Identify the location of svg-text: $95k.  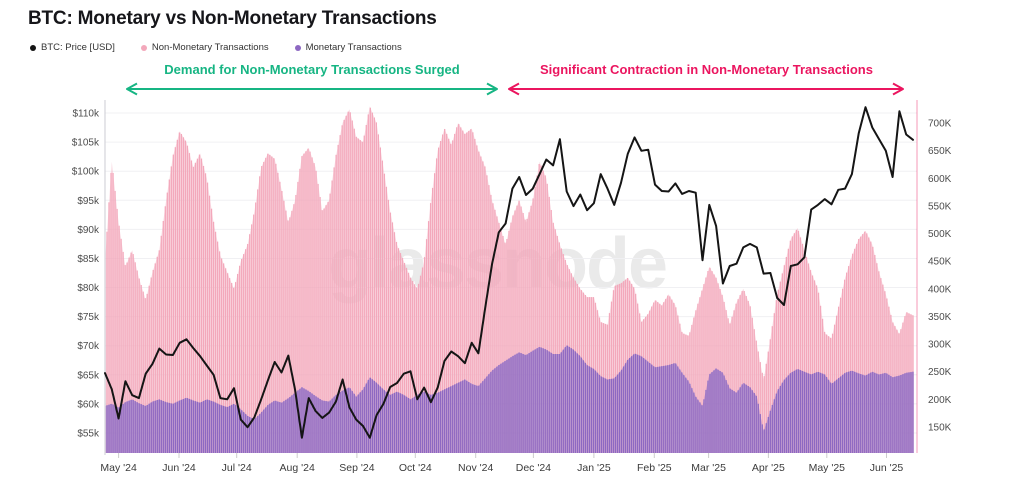
(88, 201).